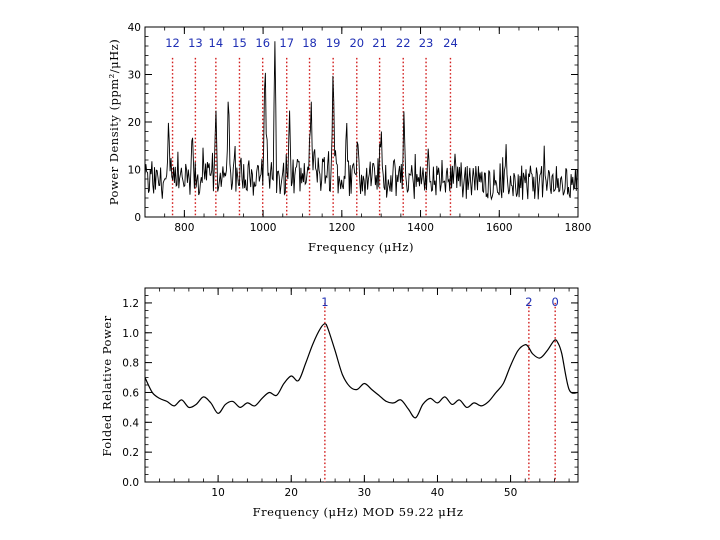  I want to click on top-y-tick-label: 30, so click(134, 76).